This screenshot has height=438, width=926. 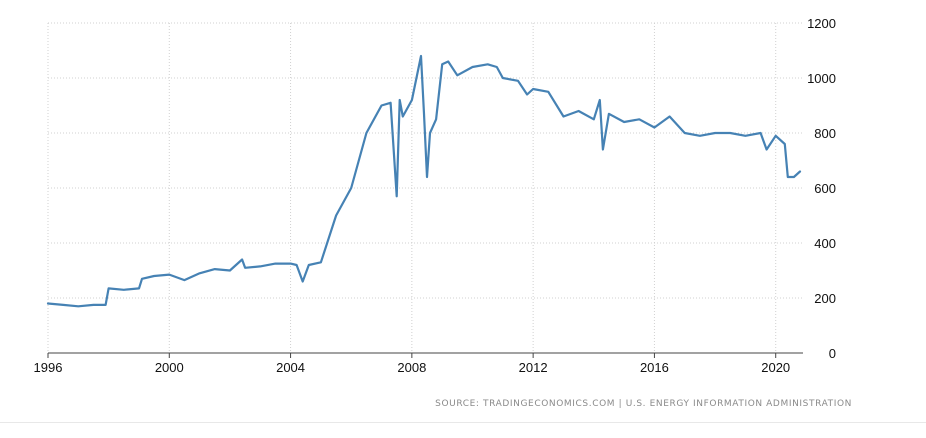 What do you see at coordinates (169, 367) in the screenshot?
I see `x-tick-label: 2000` at bounding box center [169, 367].